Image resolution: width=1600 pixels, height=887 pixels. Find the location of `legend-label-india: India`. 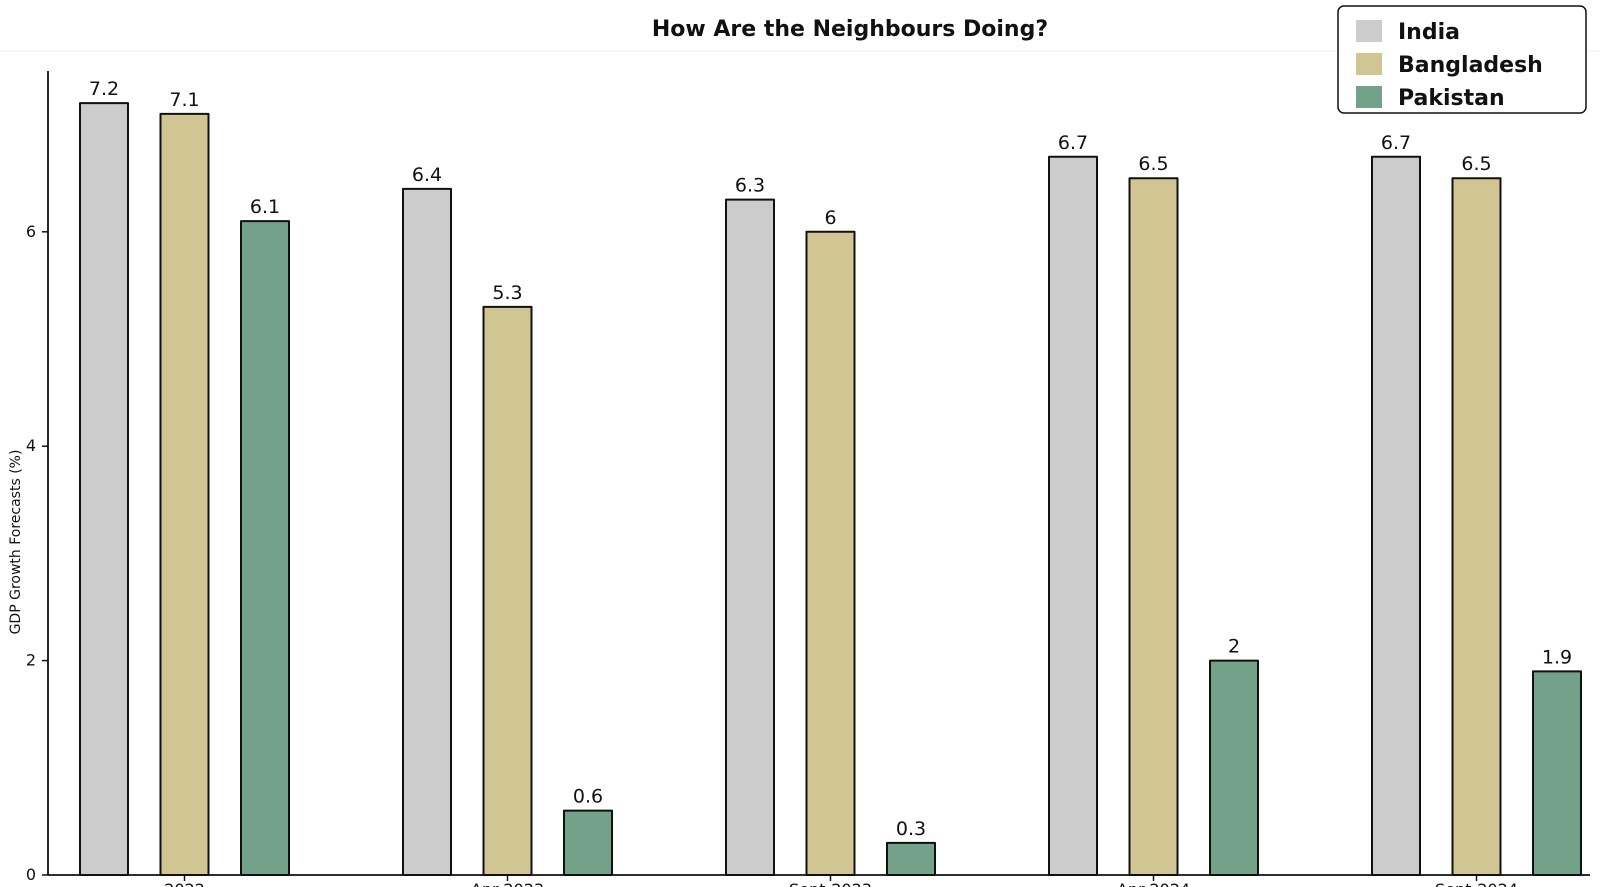

legend-label-india: India is located at coordinates (1429, 32).